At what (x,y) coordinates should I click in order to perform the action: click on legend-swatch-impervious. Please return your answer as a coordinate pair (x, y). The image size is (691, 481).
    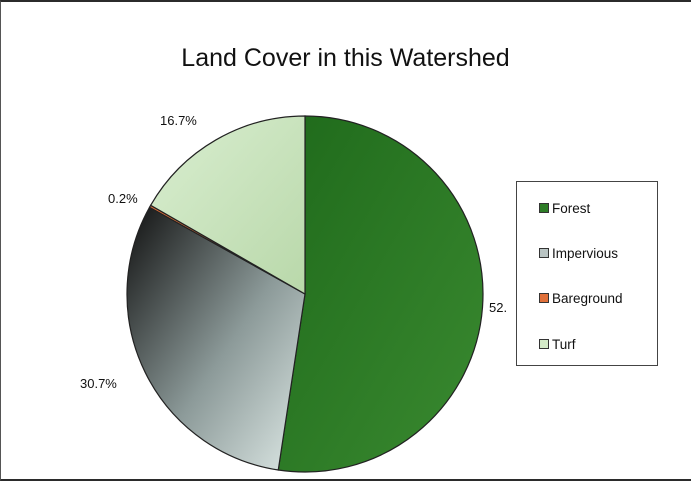
    Looking at the image, I should click on (544, 253).